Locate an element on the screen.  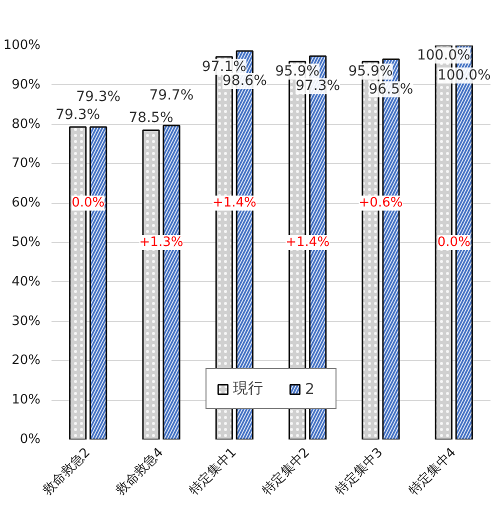
y-tick-label: 70% is located at coordinates (26, 164).